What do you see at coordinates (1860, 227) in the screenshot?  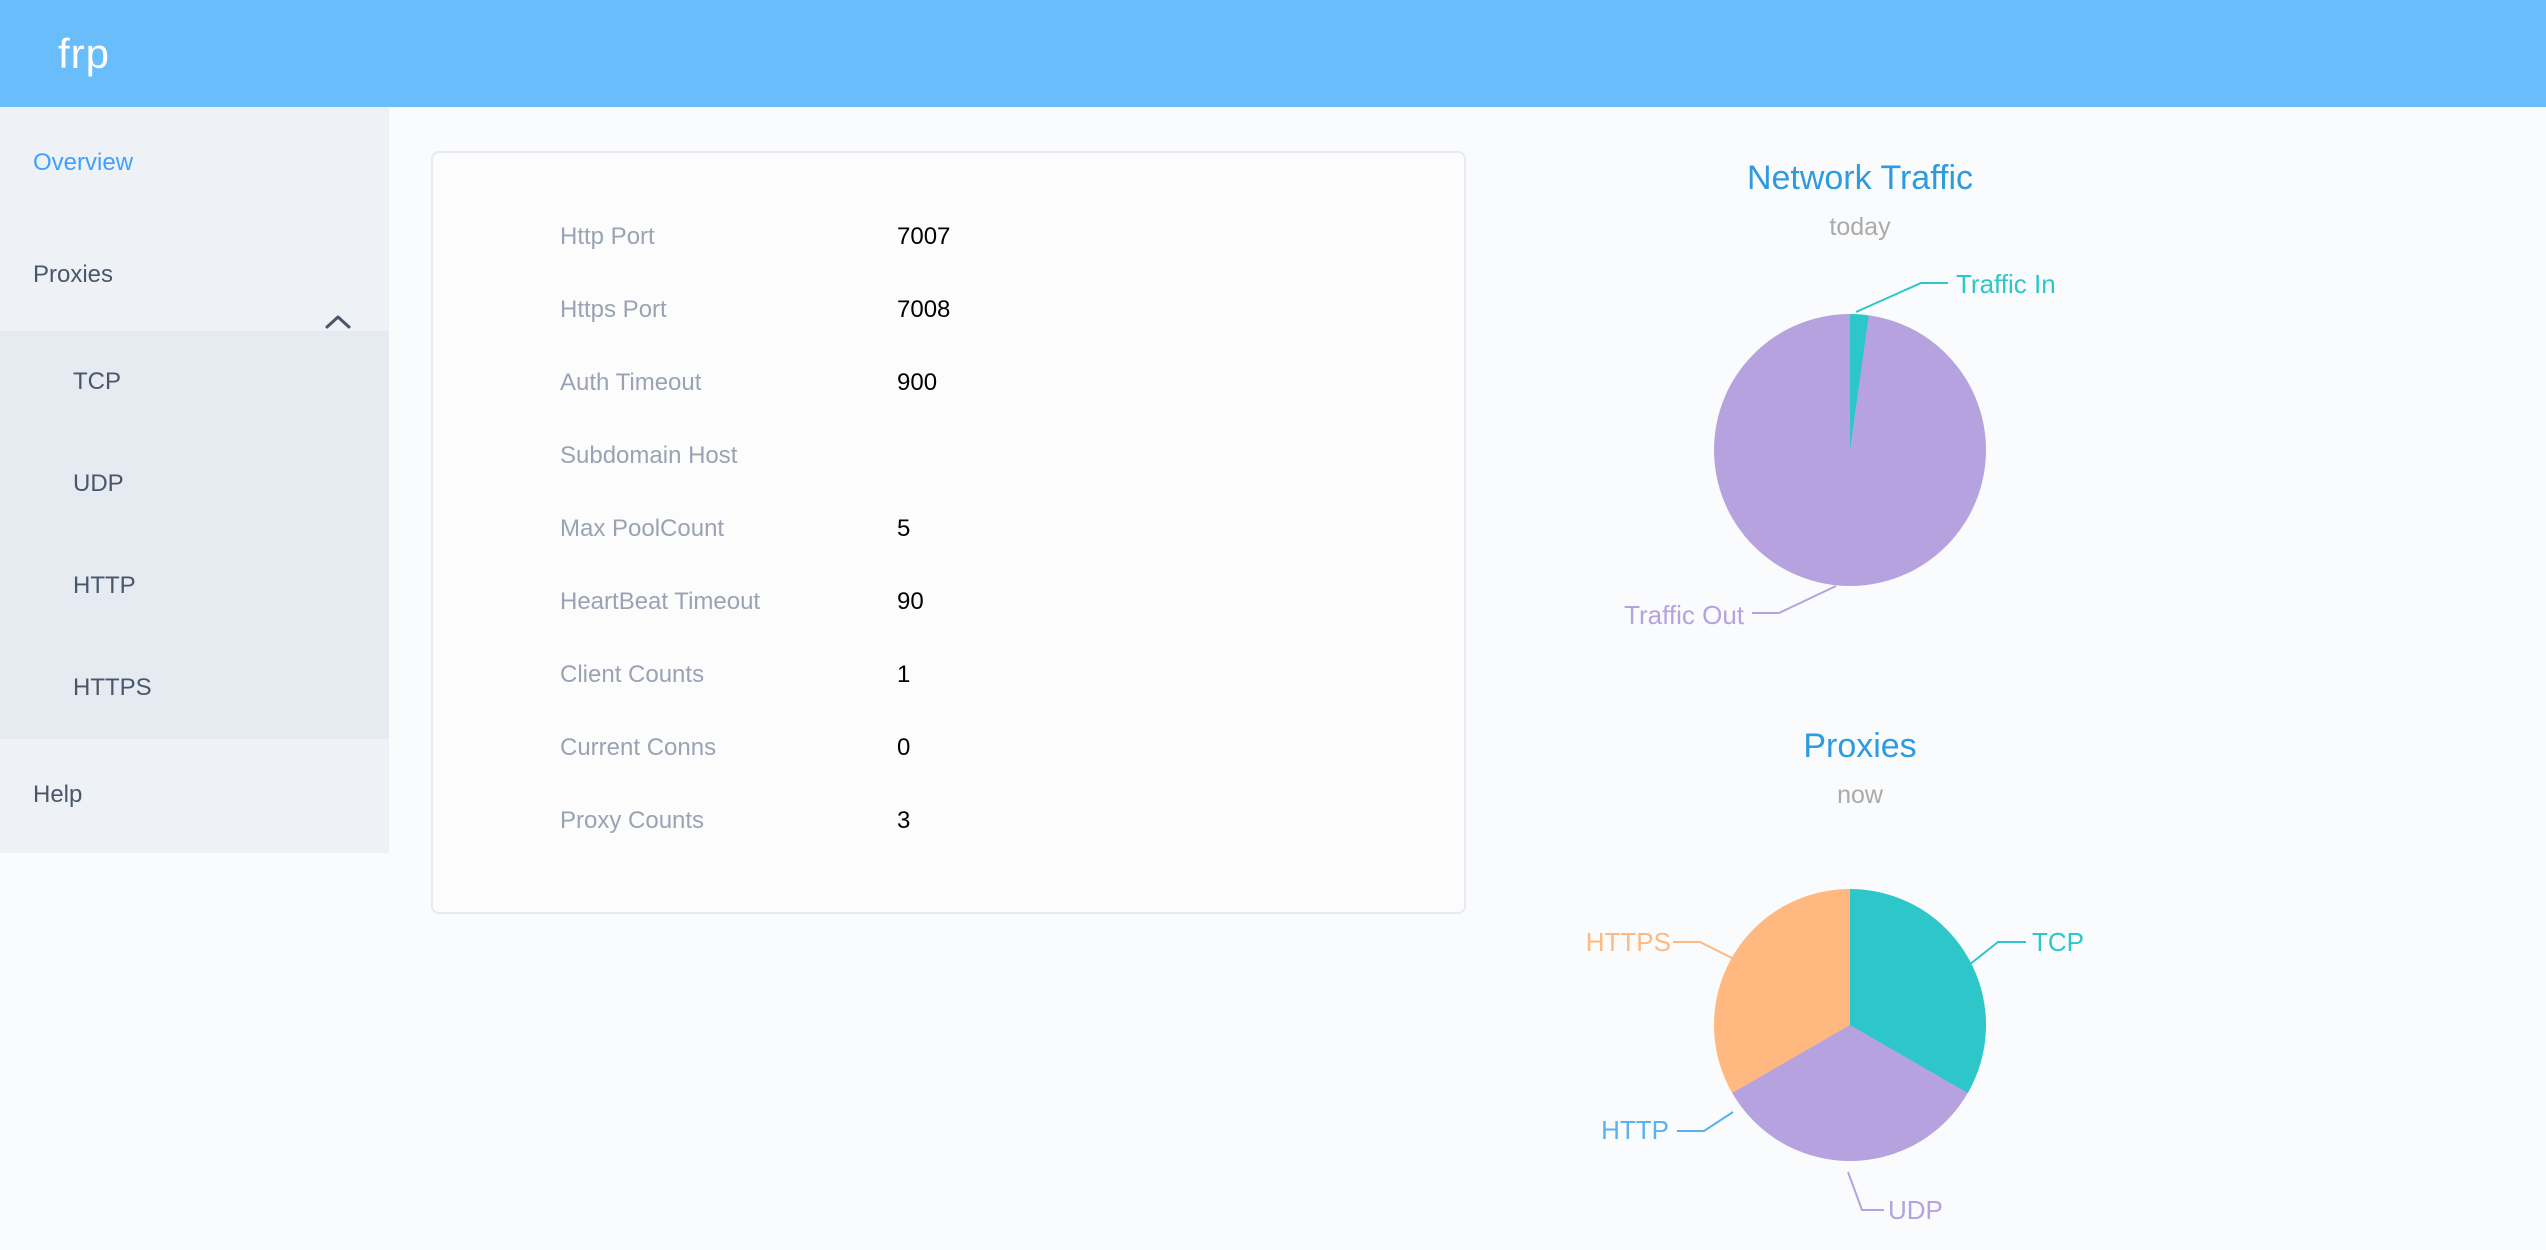 I see `network-traffic-chart-subtitle: today` at bounding box center [1860, 227].